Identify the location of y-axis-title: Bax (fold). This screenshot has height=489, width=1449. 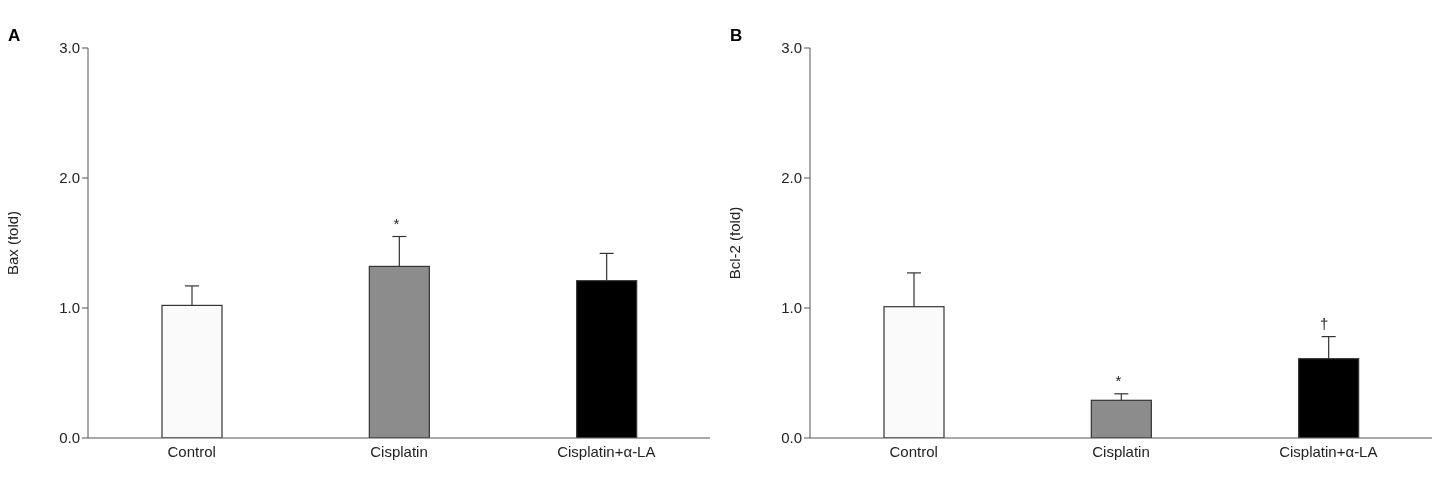
(13, 243).